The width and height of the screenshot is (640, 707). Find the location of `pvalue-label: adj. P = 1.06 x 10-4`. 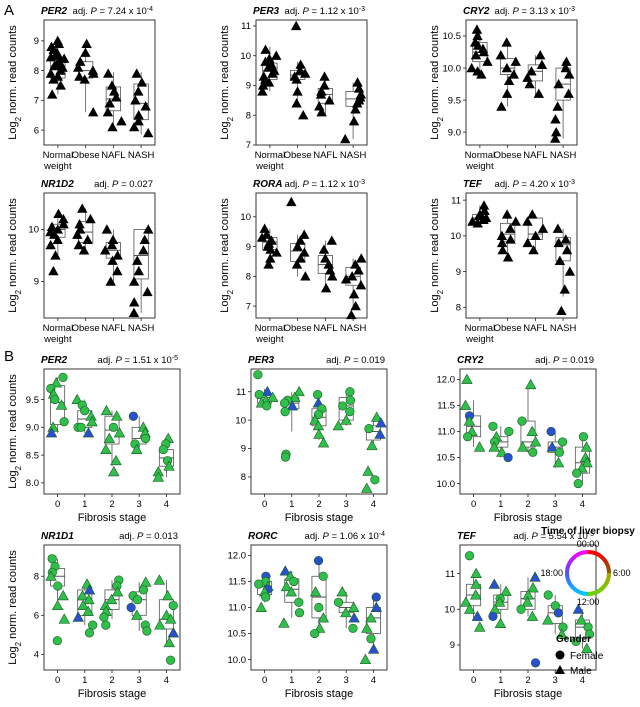

pvalue-label: adj. P = 1.06 x 10-4 is located at coordinates (345, 537).